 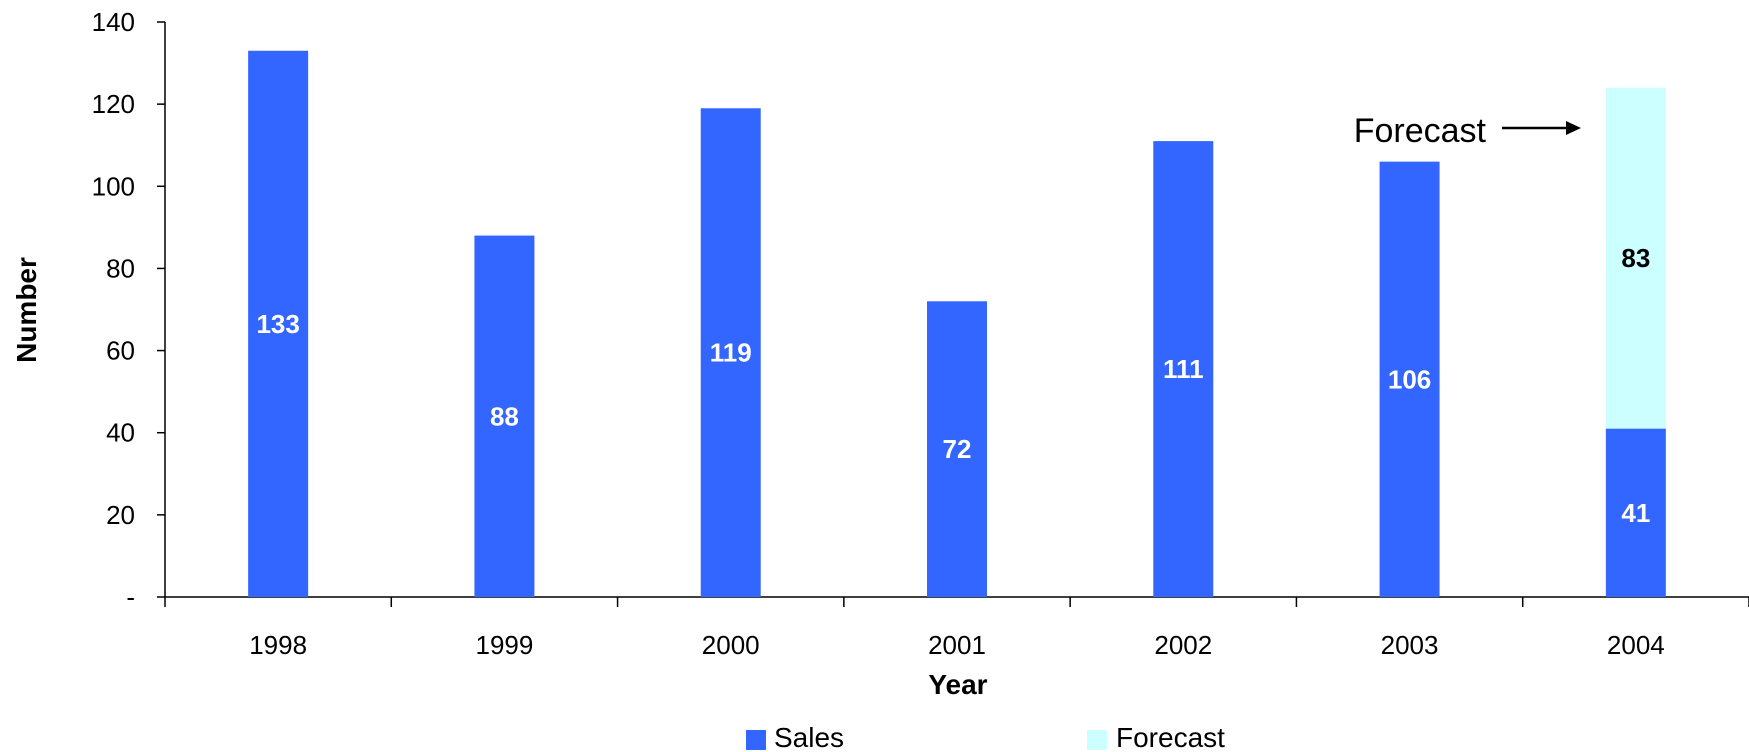 I want to click on bar-label-sales-1998: 133, so click(x=277, y=324).